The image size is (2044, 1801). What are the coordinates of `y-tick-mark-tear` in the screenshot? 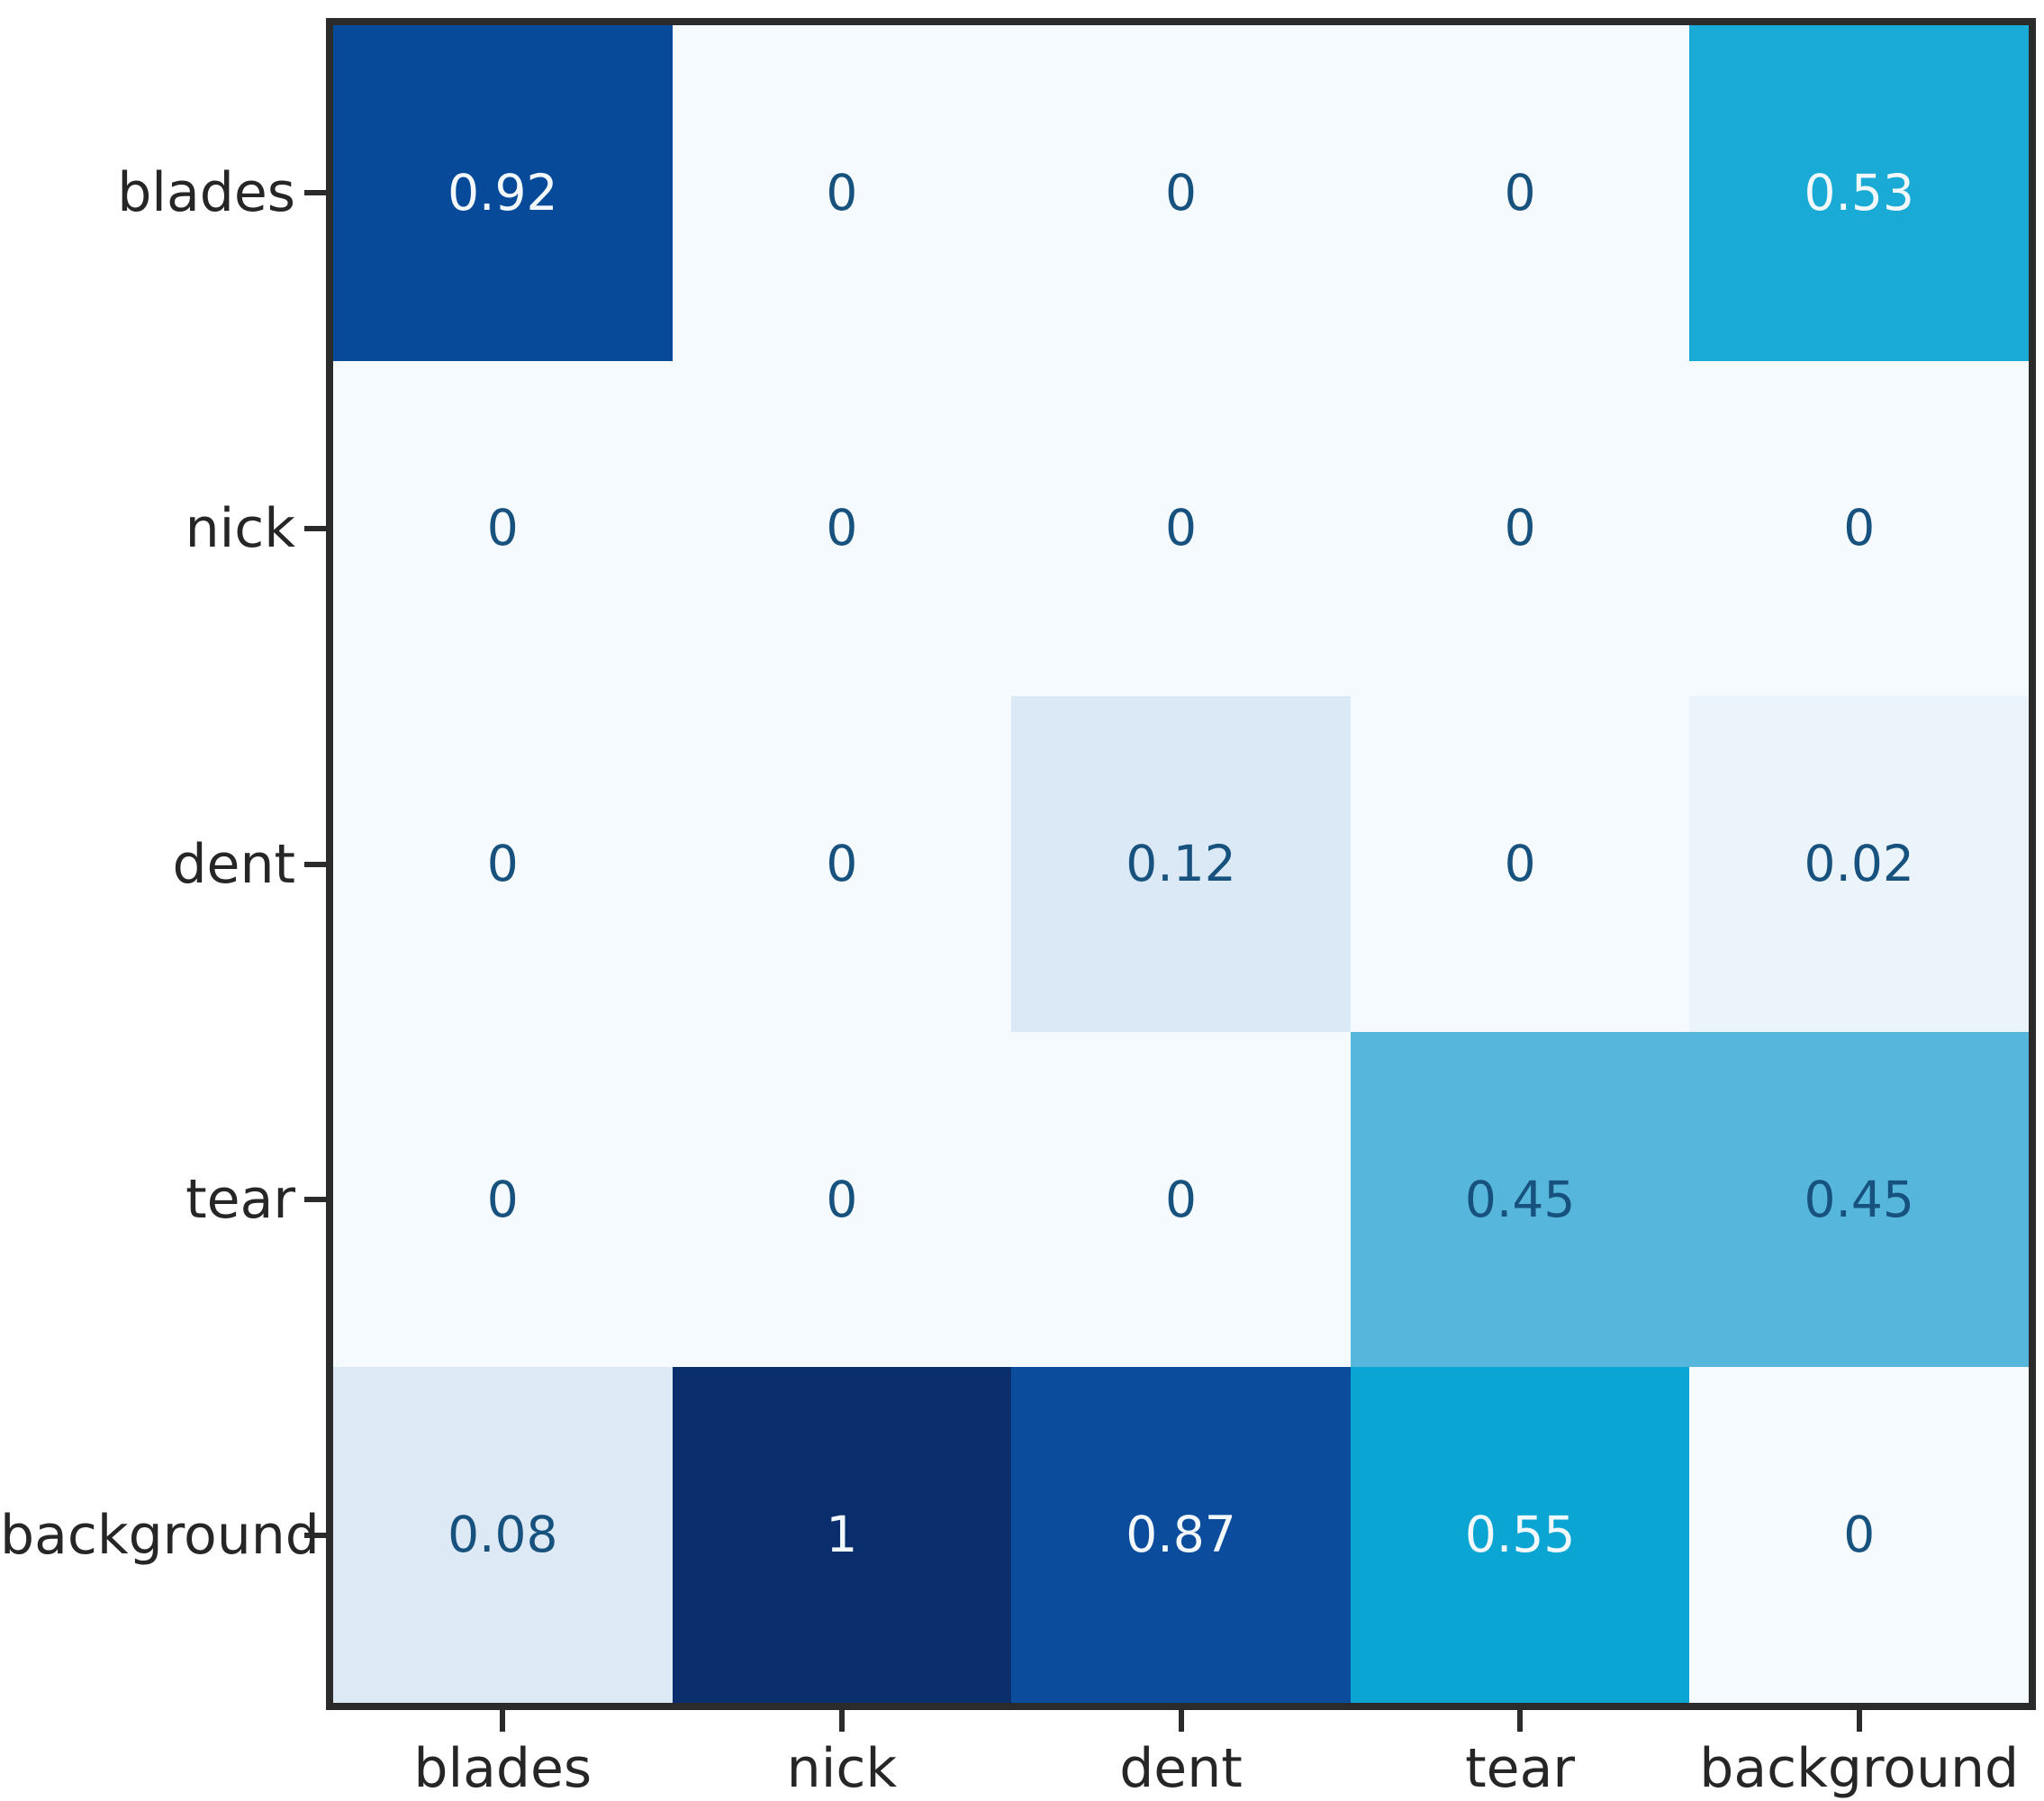 It's located at (315, 1200).